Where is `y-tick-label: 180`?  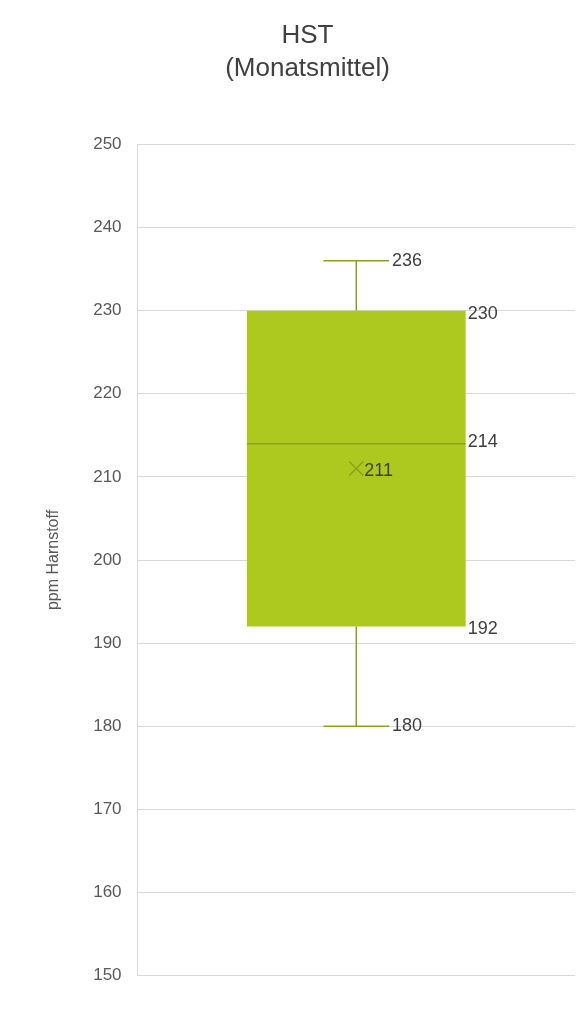
y-tick-label: 180 is located at coordinates (107, 725).